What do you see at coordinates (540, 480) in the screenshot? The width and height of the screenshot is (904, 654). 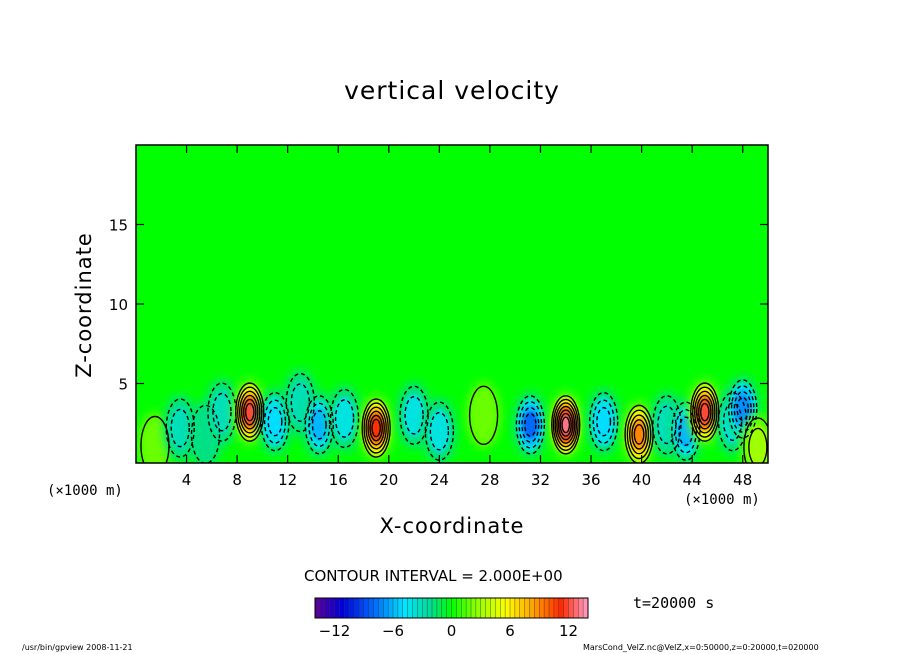 I see `x-tick-label-32: 32` at bounding box center [540, 480].